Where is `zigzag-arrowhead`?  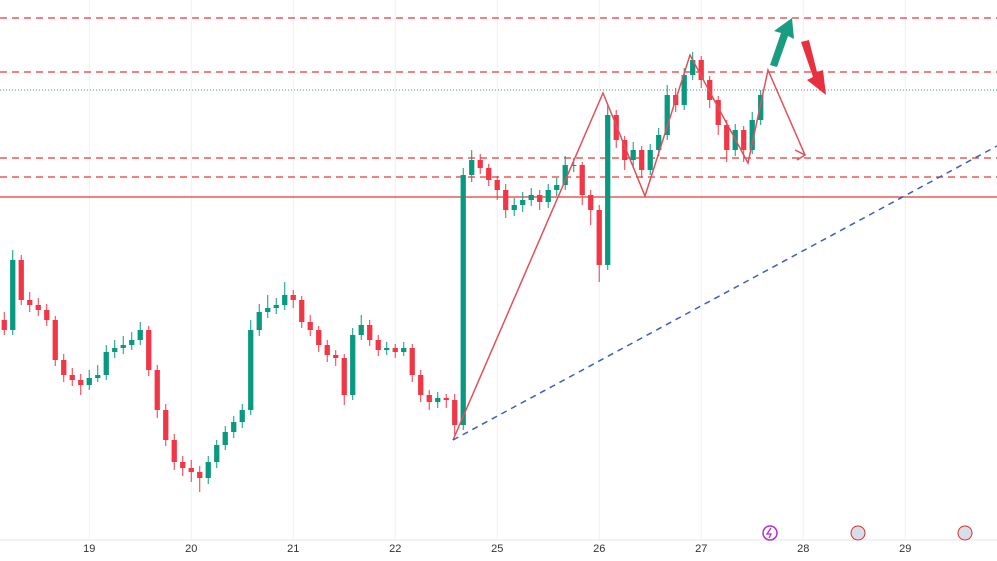 zigzag-arrowhead is located at coordinates (800, 155).